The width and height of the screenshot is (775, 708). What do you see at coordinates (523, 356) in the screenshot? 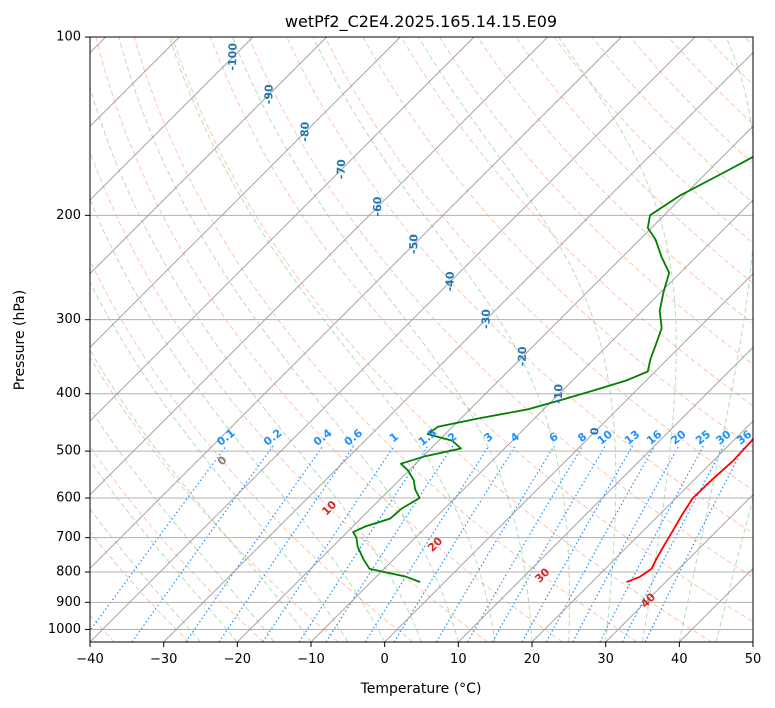
I see `isotherm-label: -20` at bounding box center [523, 356].